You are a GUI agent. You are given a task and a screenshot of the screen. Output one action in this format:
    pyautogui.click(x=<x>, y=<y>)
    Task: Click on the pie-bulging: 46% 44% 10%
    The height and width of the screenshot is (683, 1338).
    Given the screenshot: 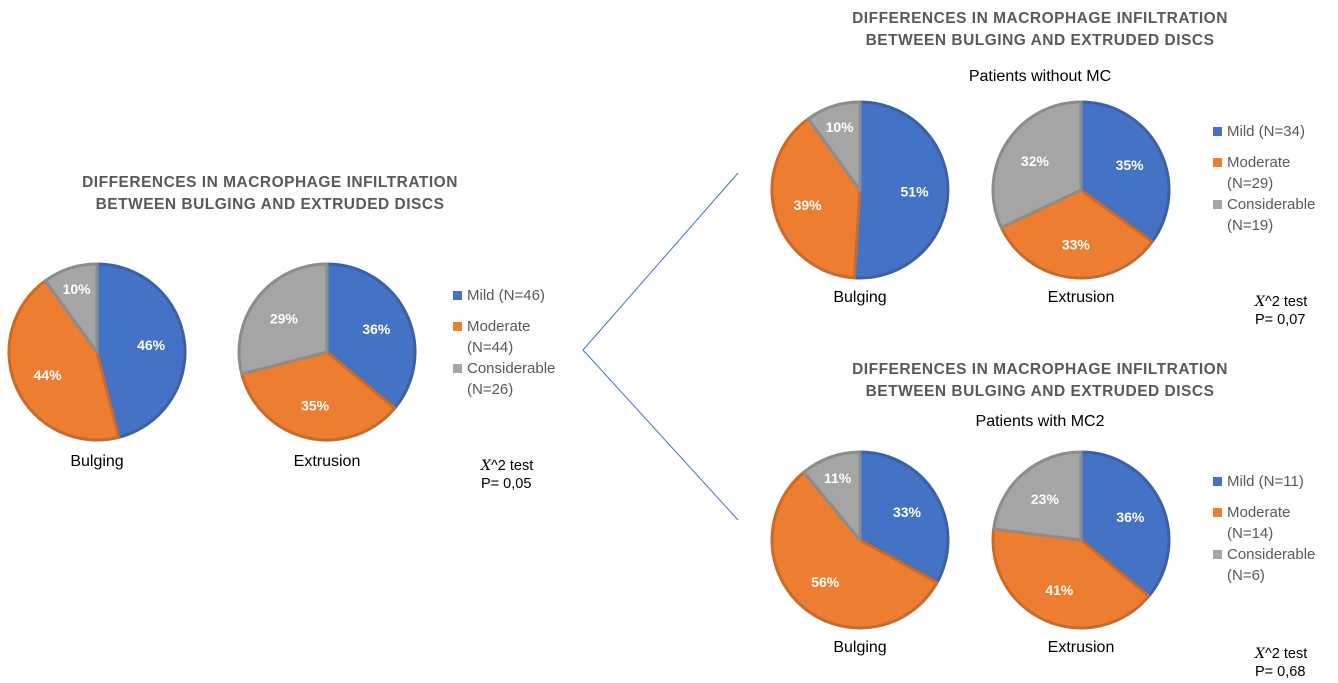 What is the action you would take?
    pyautogui.click(x=97, y=352)
    